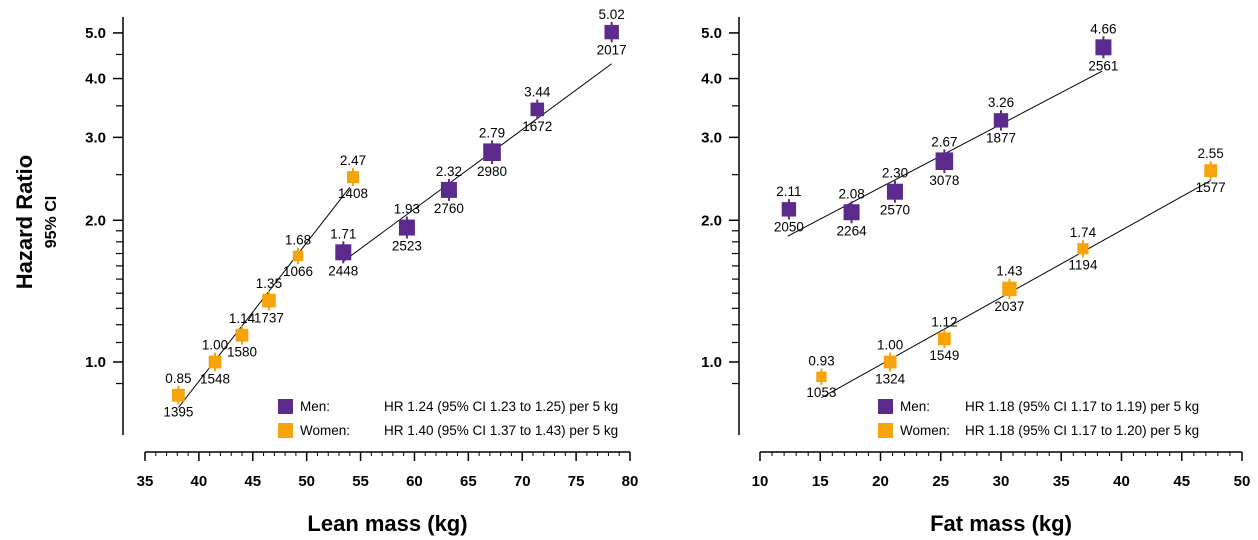  What do you see at coordinates (476, 163) in the screenshot?
I see `fit-line-men` at bounding box center [476, 163].